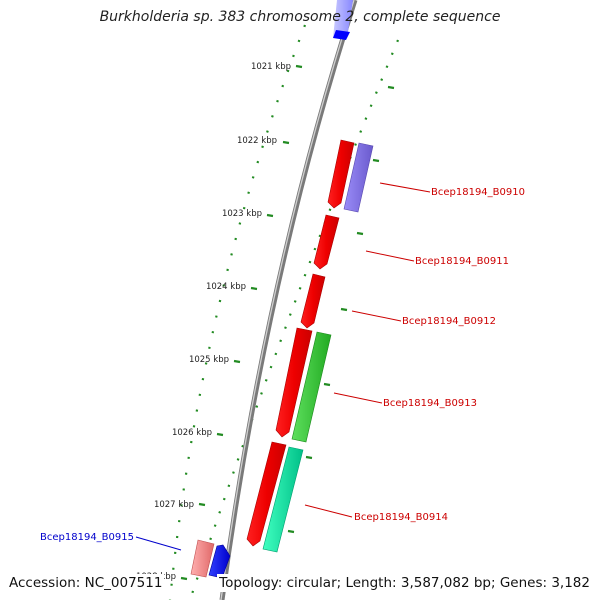 The height and width of the screenshot is (604, 600). What do you see at coordinates (271, 67) in the screenshot?
I see `kbp-label-1021: 1021 kbp` at bounding box center [271, 67].